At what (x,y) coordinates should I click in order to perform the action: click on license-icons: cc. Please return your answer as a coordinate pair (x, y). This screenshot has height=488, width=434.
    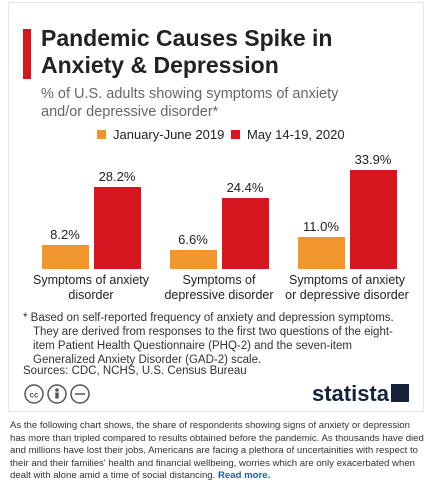
    Looking at the image, I should click on (57, 394).